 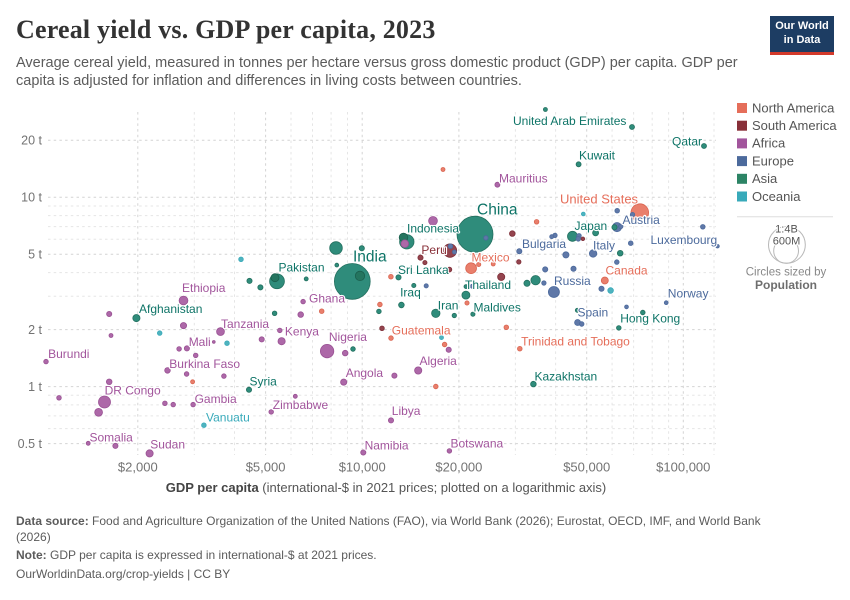 I want to click on svg-text: Canada, so click(x=627, y=271).